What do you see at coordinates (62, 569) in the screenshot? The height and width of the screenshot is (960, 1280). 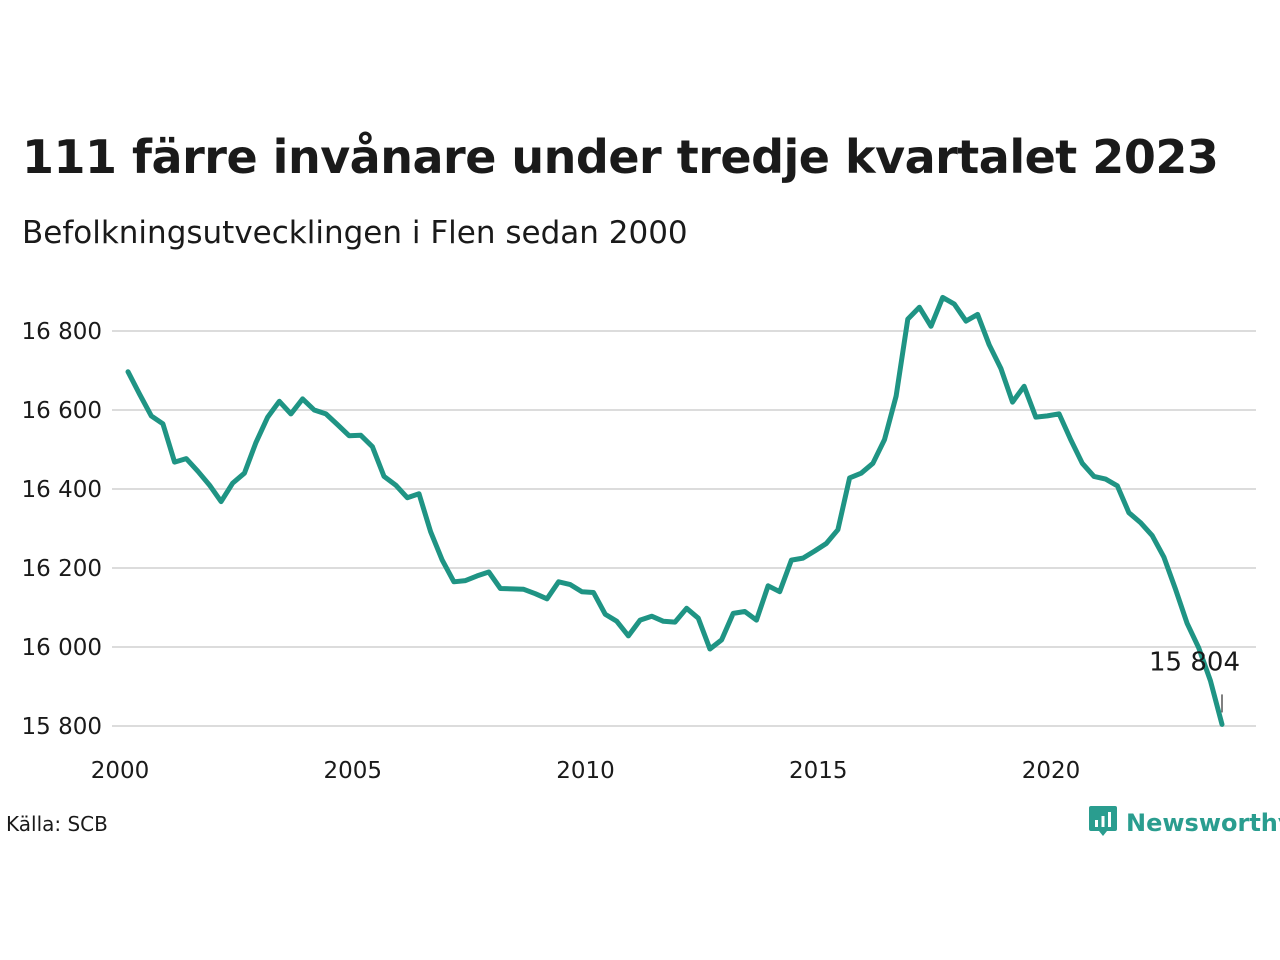 I see `y-tick-label: 16 200` at bounding box center [62, 569].